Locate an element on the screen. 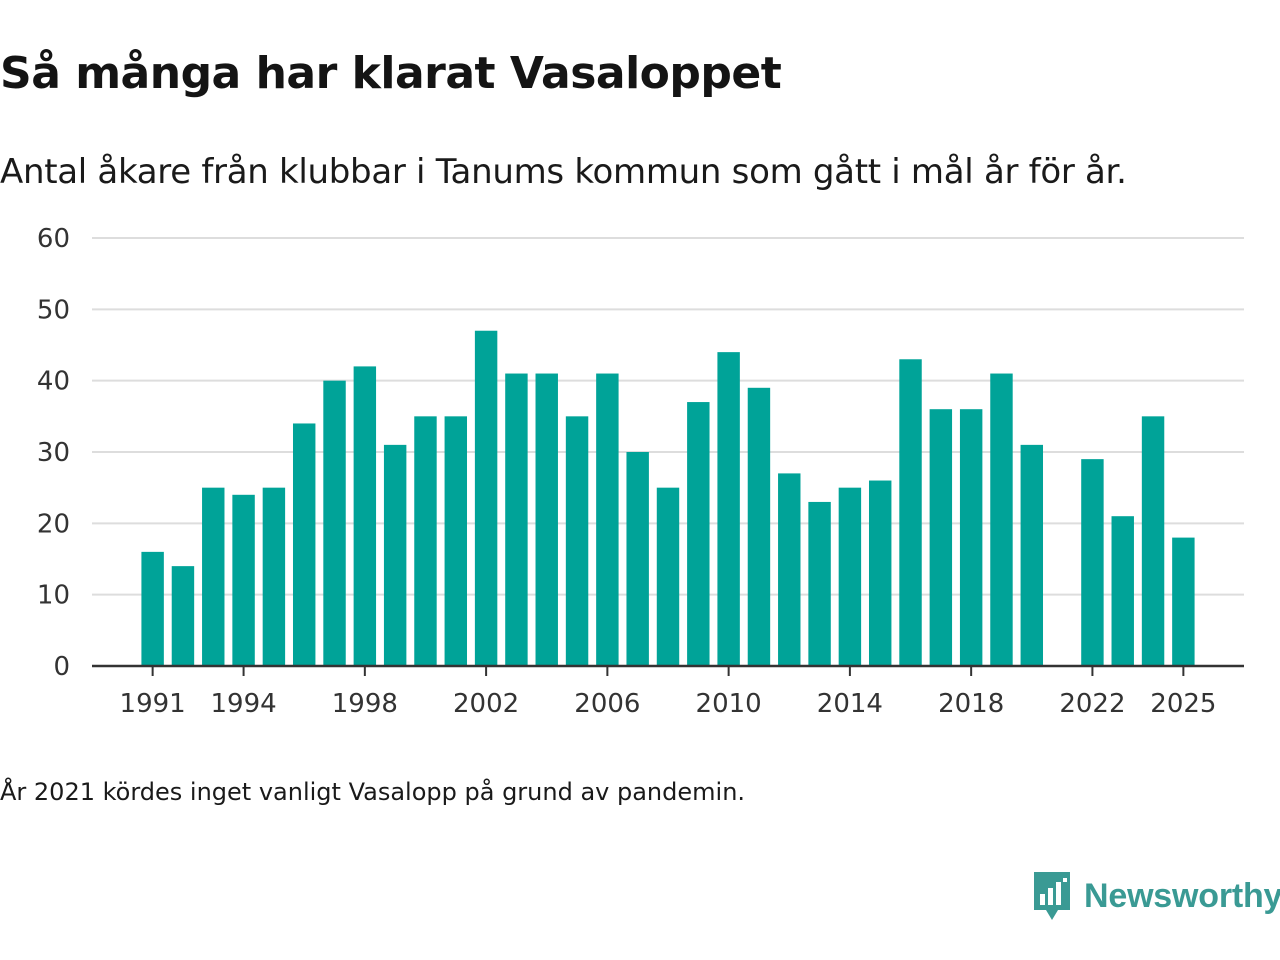 Image resolution: width=1280 pixels, height=960 pixels. y-tick-label: 50 is located at coordinates (53, 310).